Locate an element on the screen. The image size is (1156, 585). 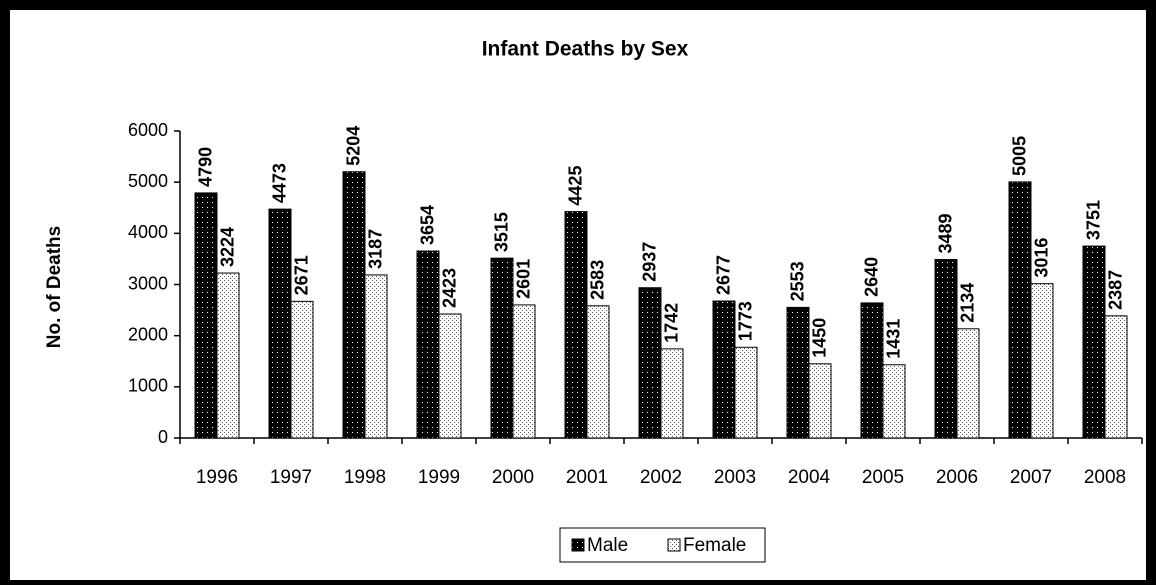
y-axis-label: No. of Deaths is located at coordinates (54, 287).